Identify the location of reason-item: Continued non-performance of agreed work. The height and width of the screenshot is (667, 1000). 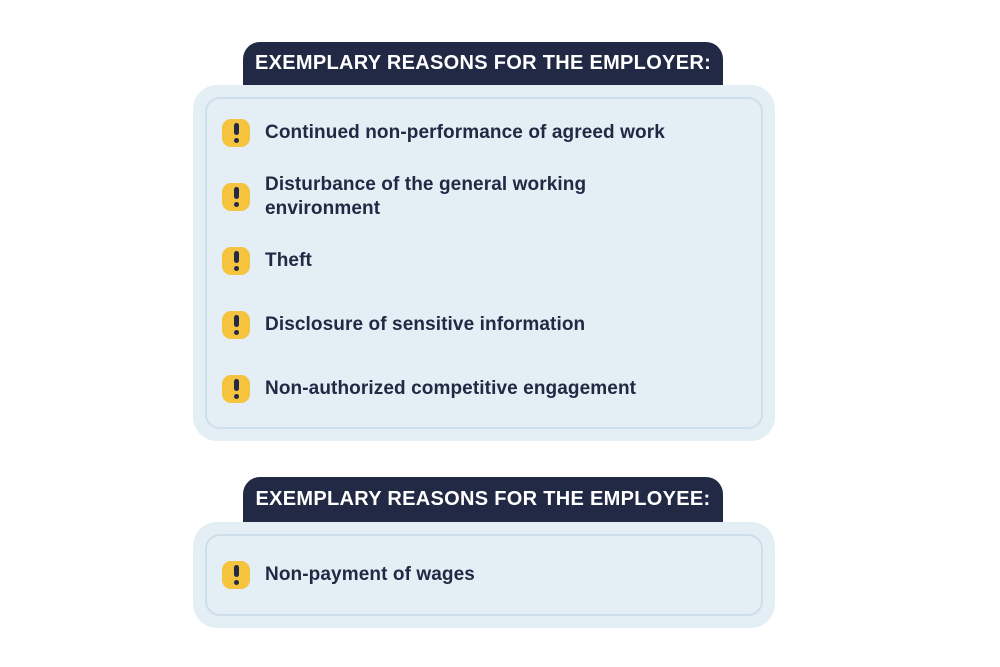
(486, 133).